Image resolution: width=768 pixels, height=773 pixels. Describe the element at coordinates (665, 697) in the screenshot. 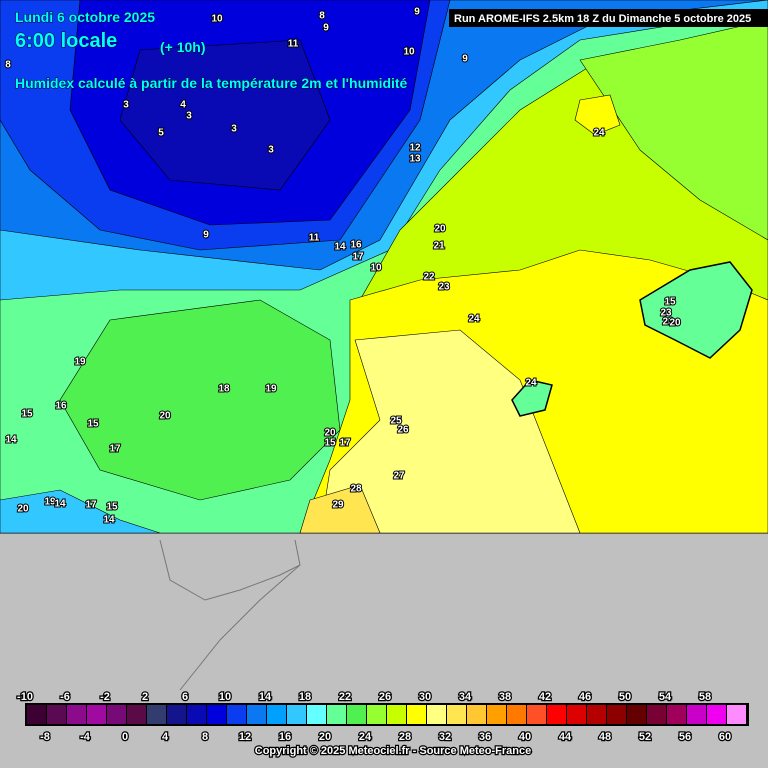

I see `scale-label: 54` at that location.